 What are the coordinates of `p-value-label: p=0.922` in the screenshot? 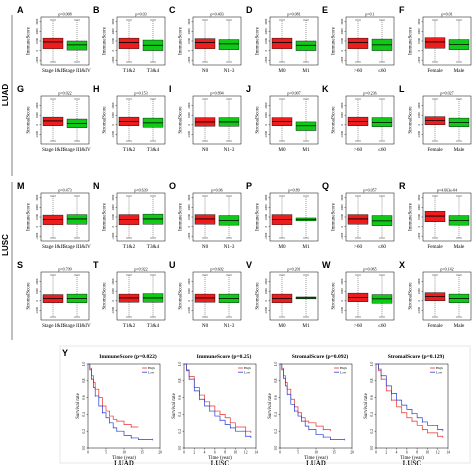 It's located at (140, 269).